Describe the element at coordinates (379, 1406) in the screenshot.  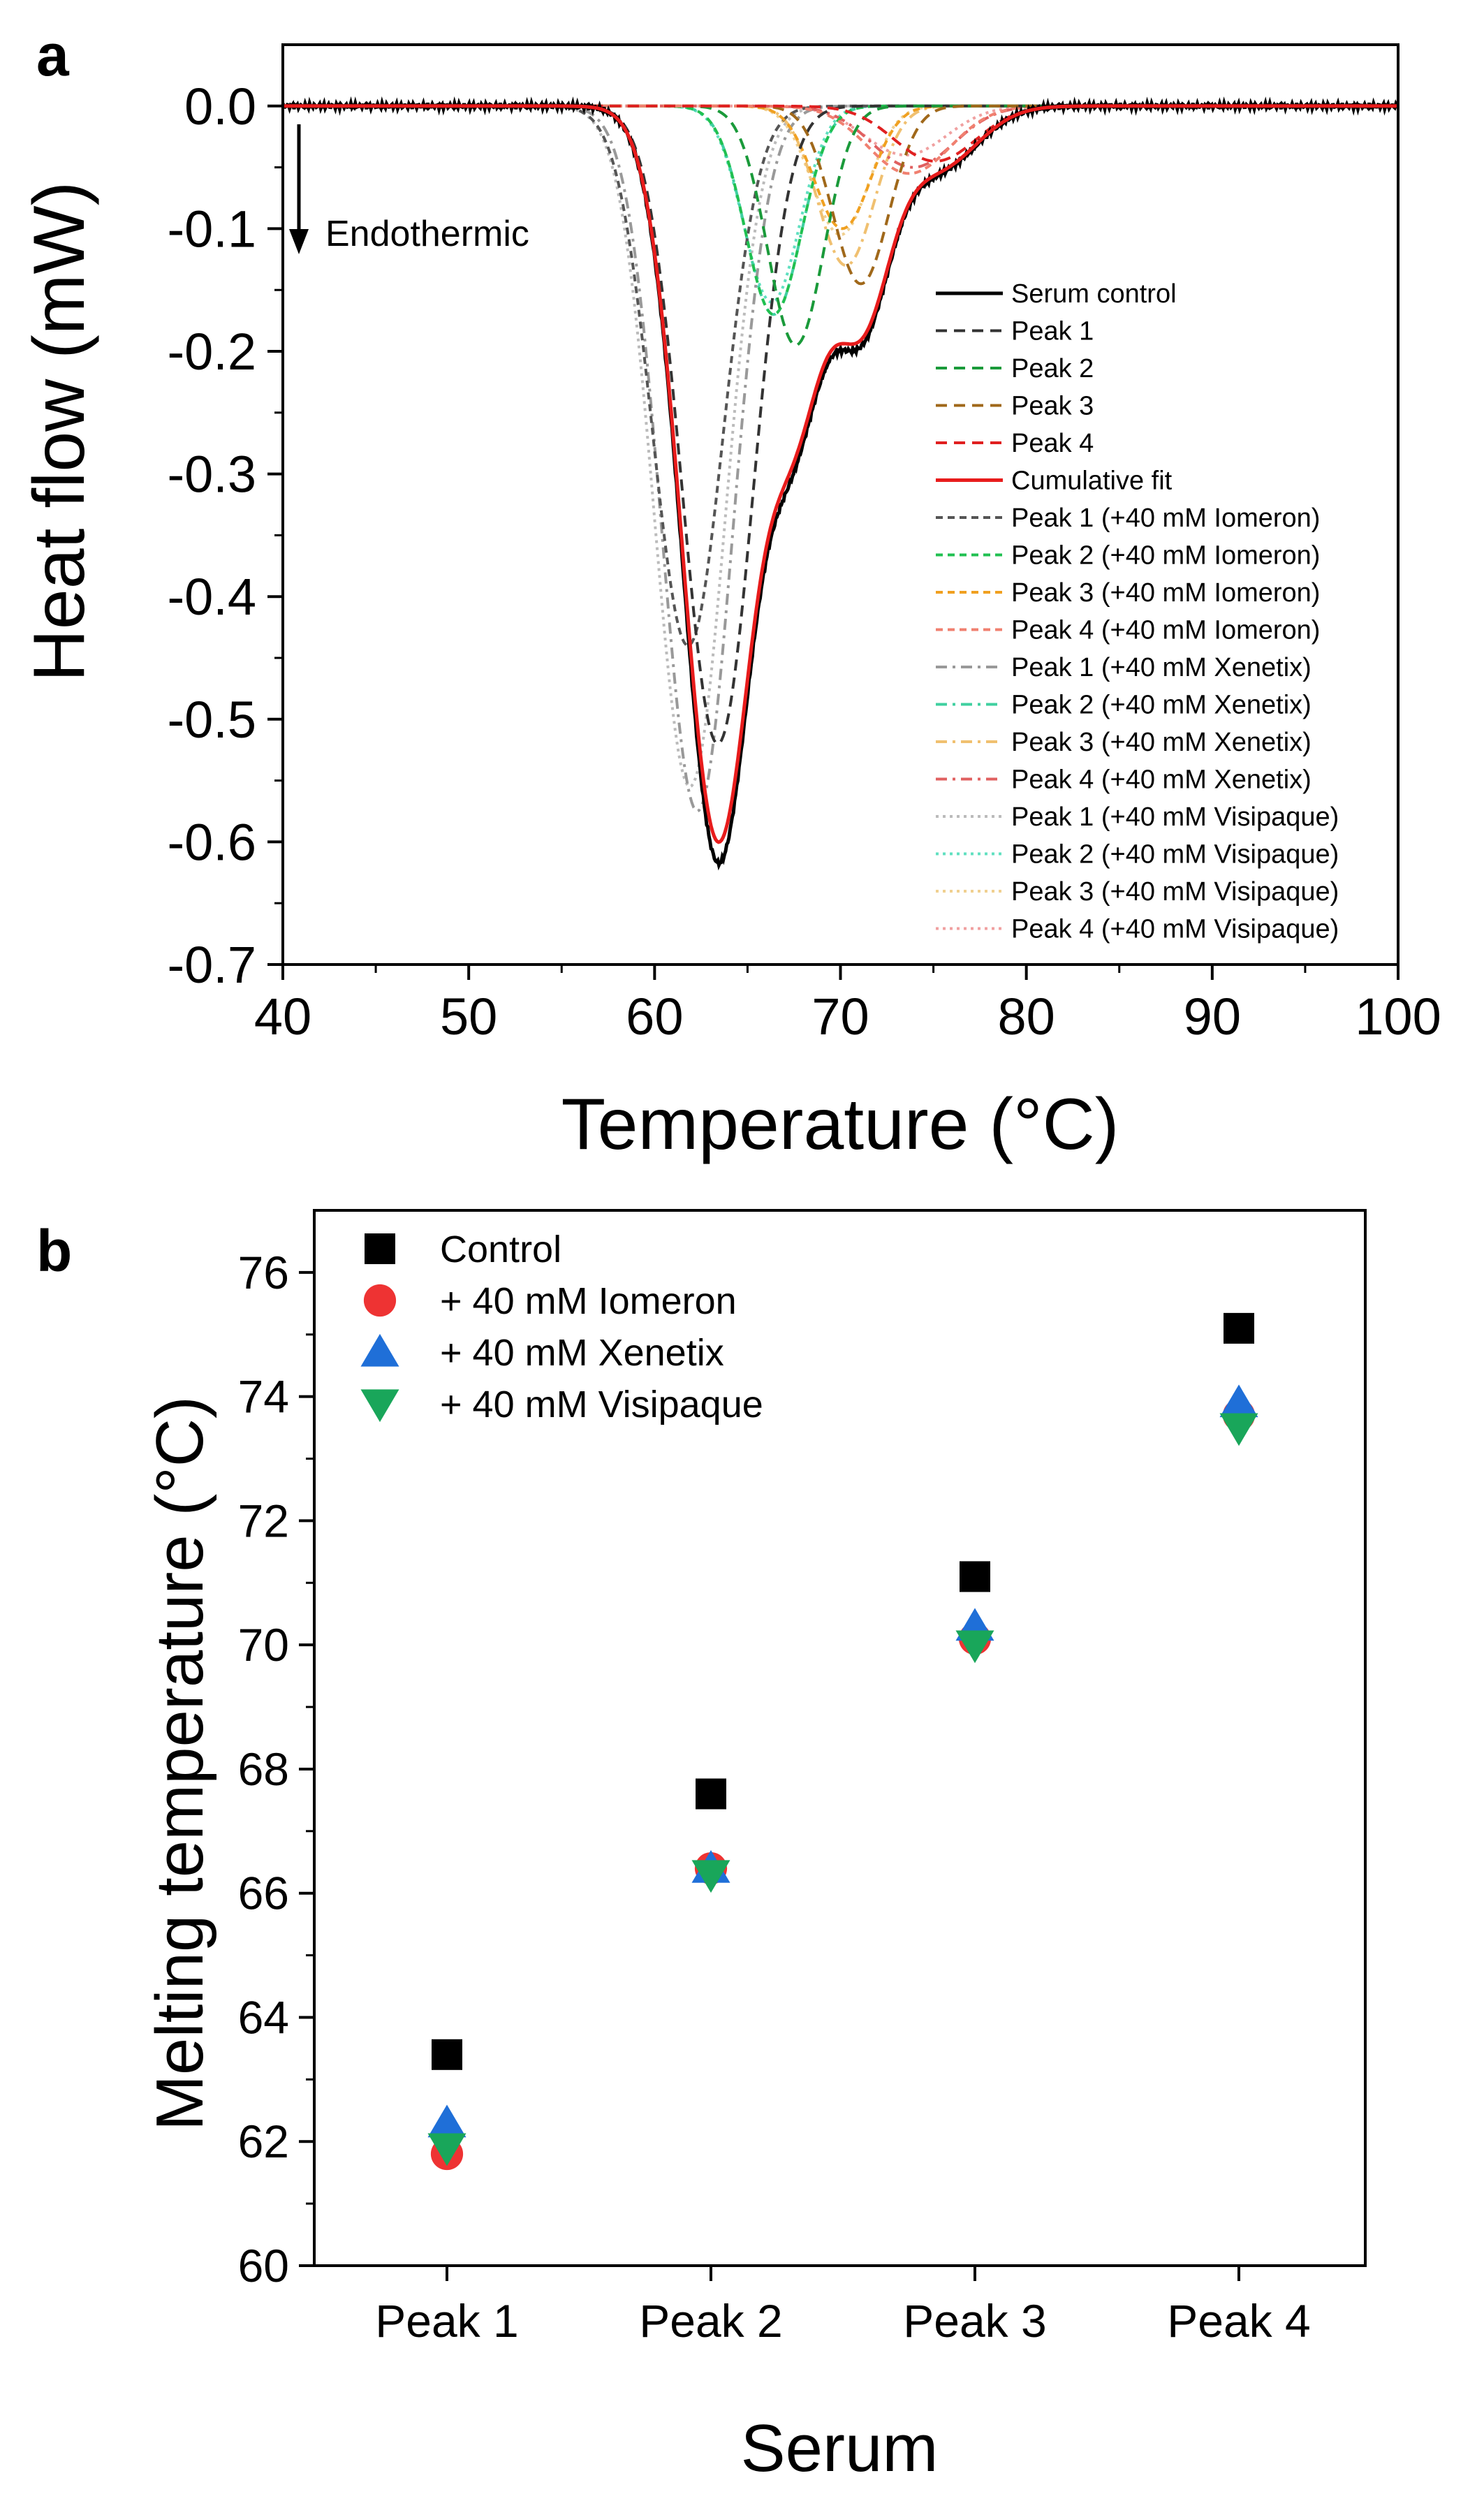
I see `legend-marker-triangle-down` at that location.